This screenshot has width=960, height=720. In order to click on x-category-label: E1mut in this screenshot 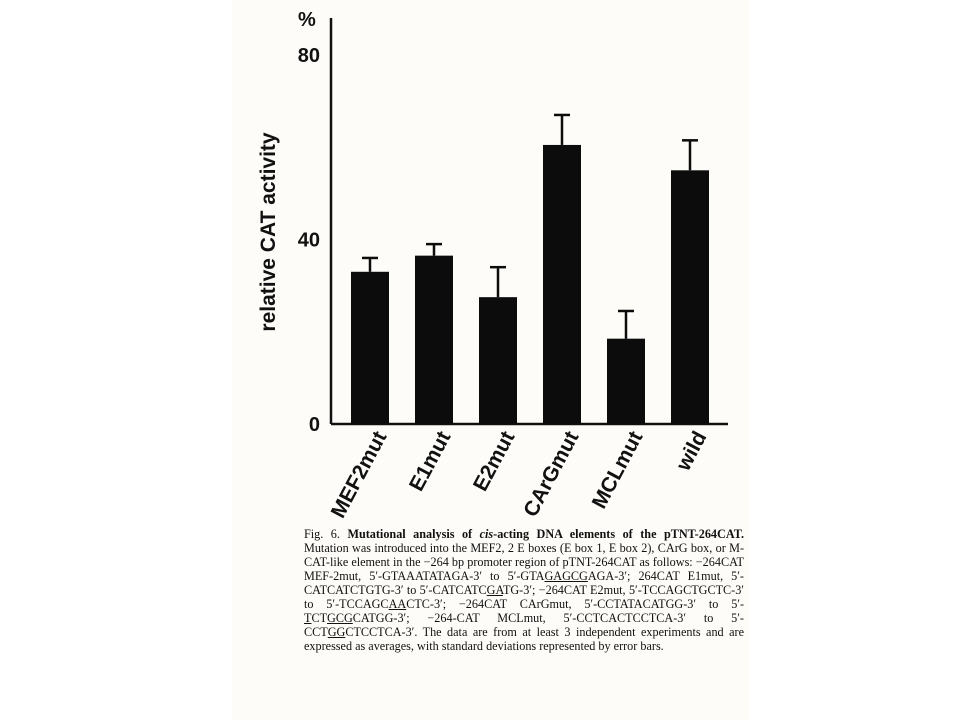, I will do `click(430, 461)`.